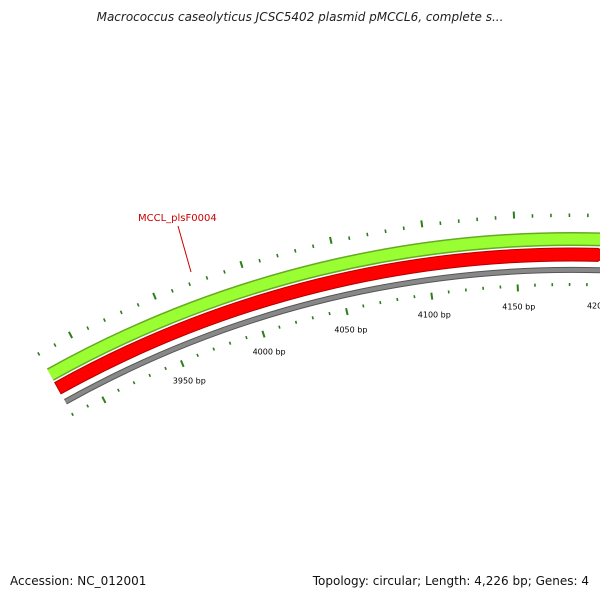  What do you see at coordinates (556, 581) in the screenshot?
I see `genes-label: Genes:` at bounding box center [556, 581].